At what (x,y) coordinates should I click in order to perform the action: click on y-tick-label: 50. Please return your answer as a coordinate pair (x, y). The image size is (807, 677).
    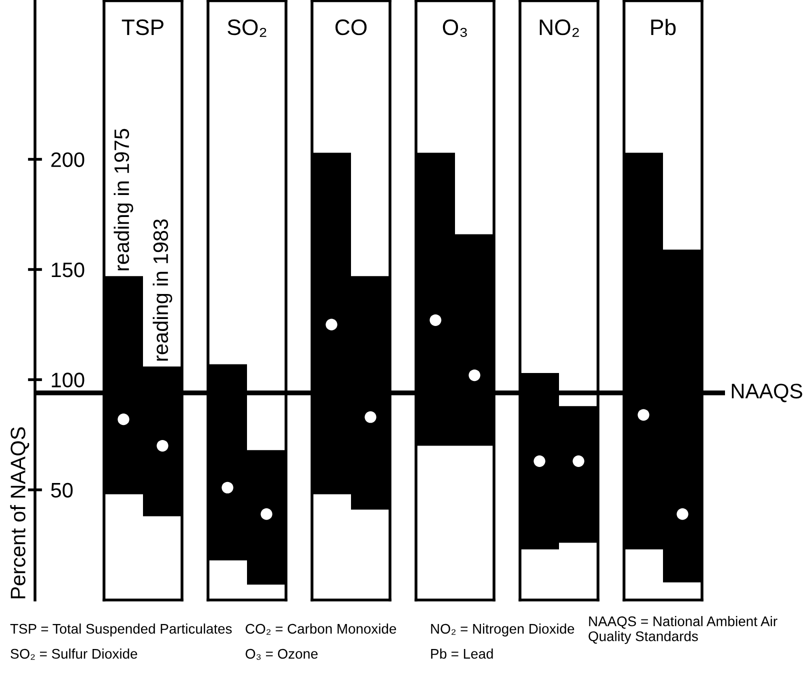
    Looking at the image, I should click on (62, 490).